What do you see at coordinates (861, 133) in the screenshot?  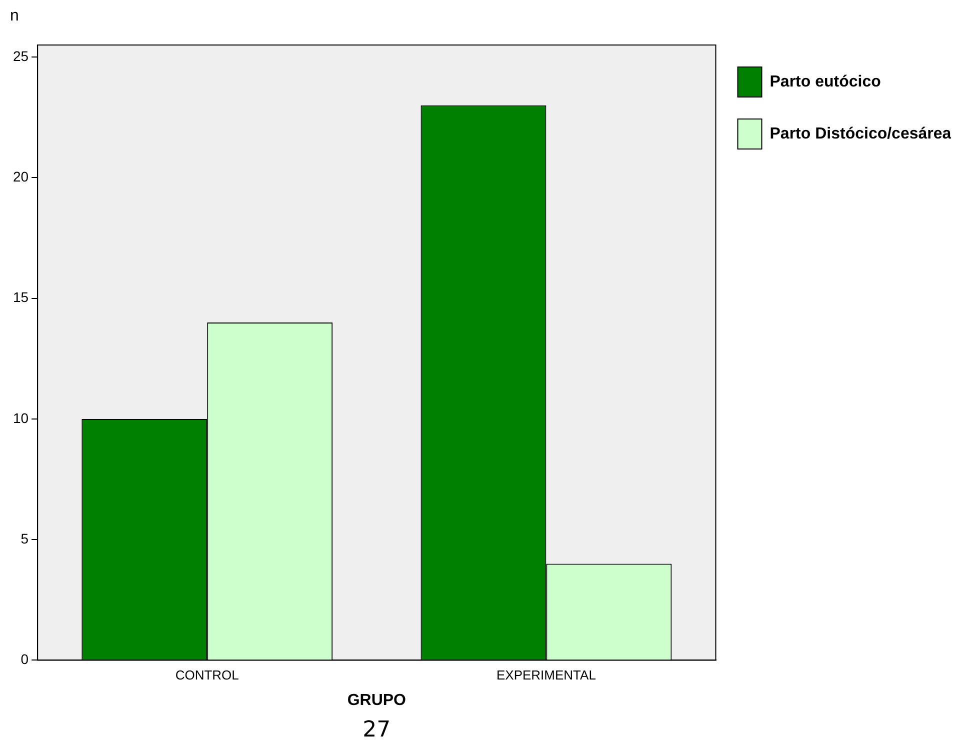 I see `legend-label: Parto Distócico/cesárea` at bounding box center [861, 133].